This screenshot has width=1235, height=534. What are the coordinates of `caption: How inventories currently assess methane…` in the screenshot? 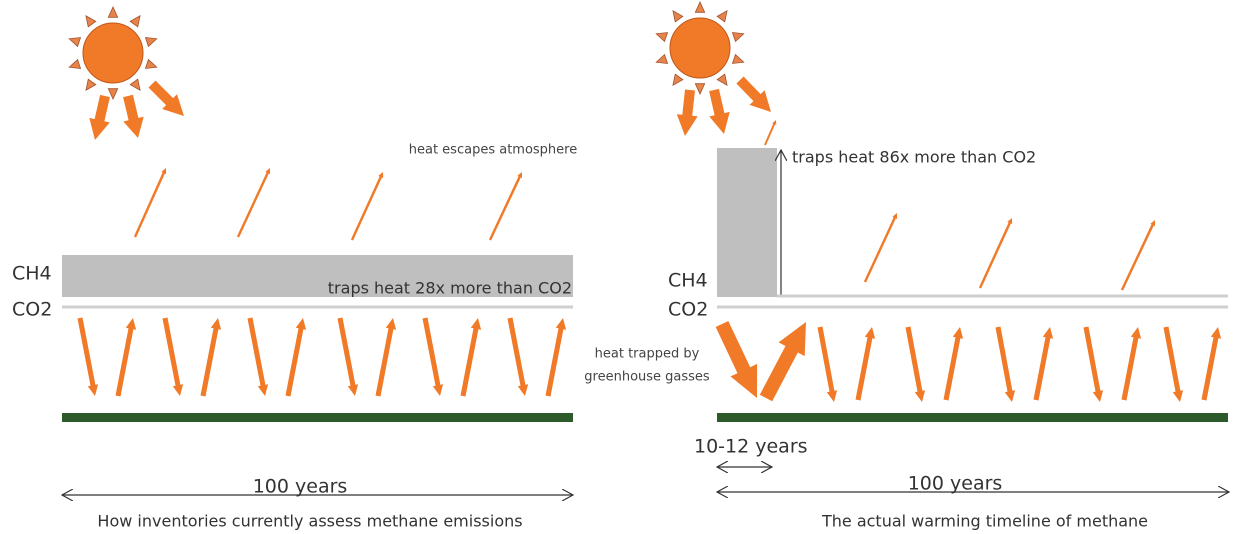 It's located at (309, 521).